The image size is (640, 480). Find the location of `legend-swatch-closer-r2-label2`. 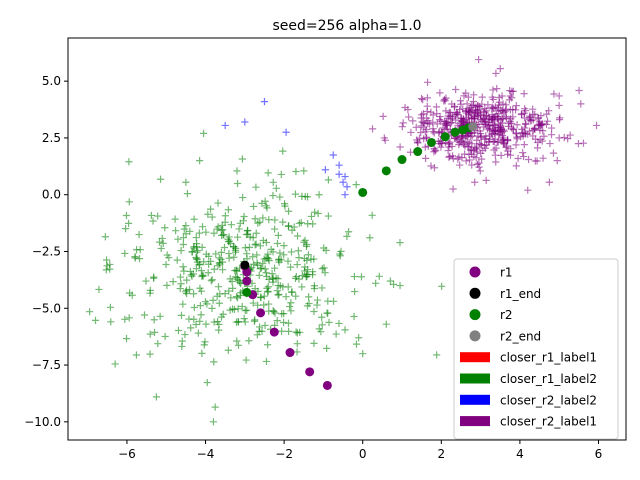

legend-swatch-closer-r2-label2 is located at coordinates (475, 399).